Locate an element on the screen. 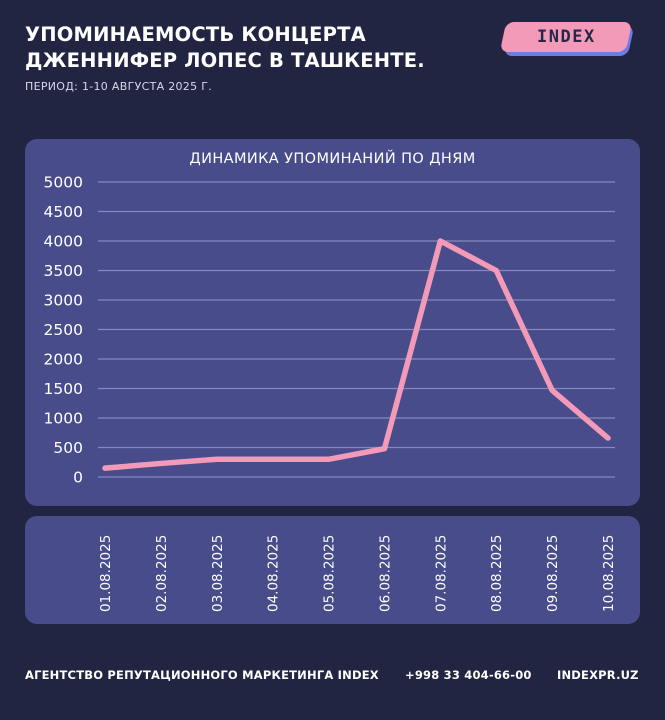 The height and width of the screenshot is (720, 665). y-tick-label: 3500 is located at coordinates (63, 271).